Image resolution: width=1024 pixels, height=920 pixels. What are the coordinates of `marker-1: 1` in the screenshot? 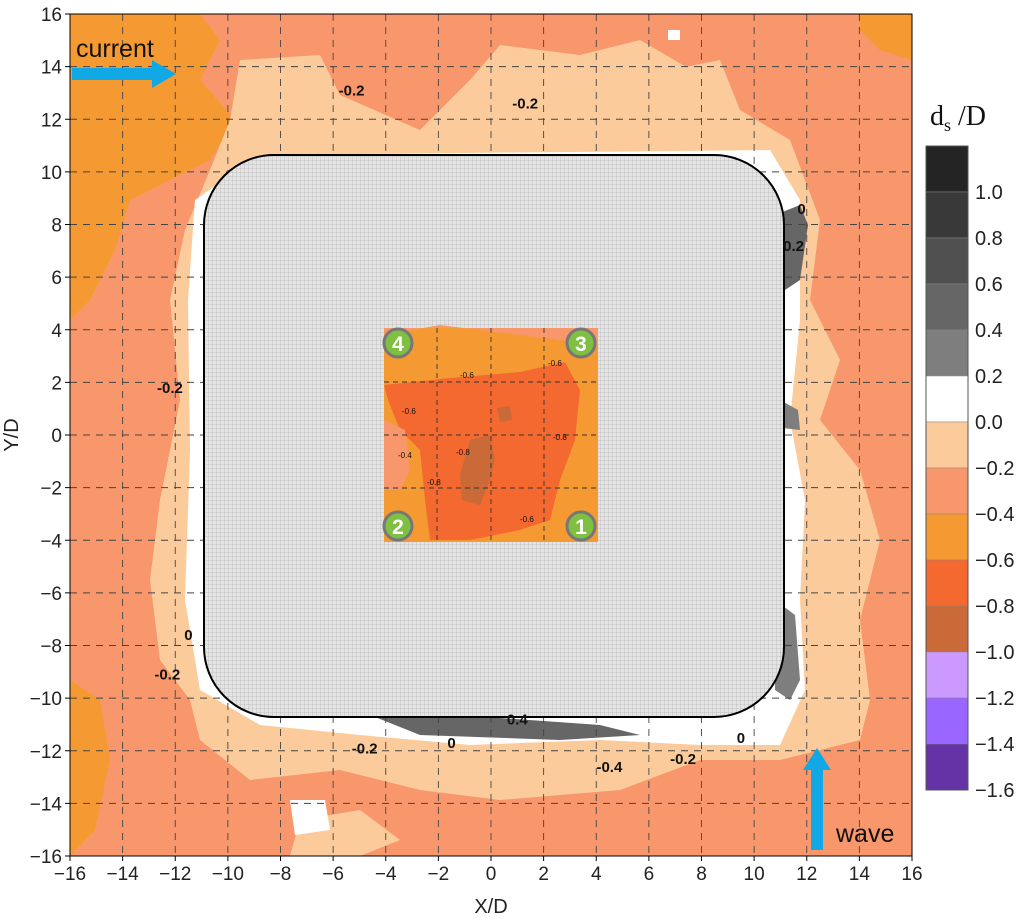 It's located at (581, 526).